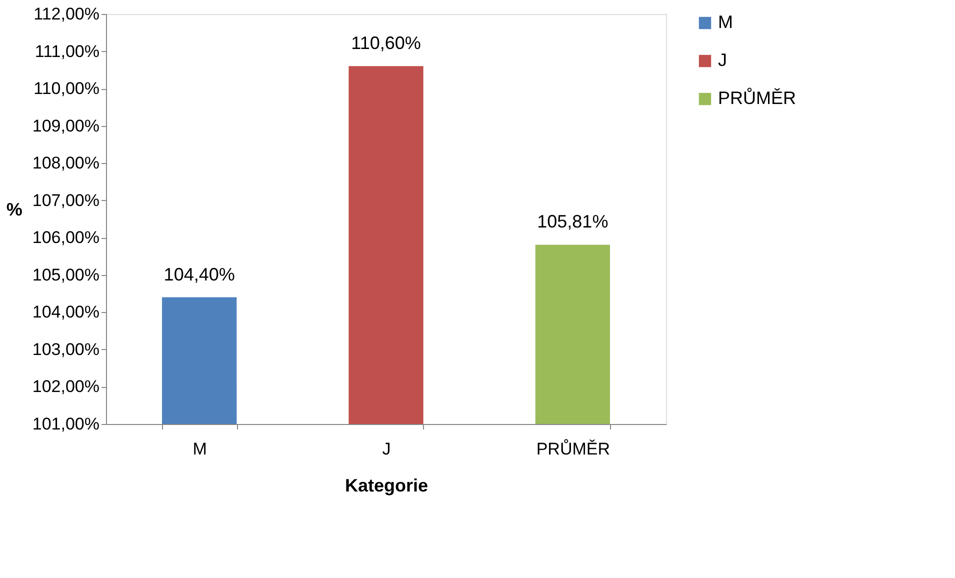 The height and width of the screenshot is (578, 955). I want to click on y-tick-label: 104,00%, so click(66, 312).